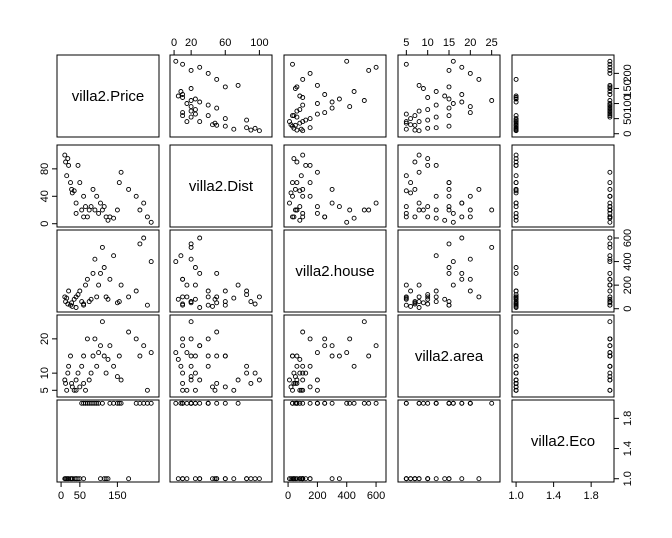 The image size is (672, 538). Describe the element at coordinates (317, 496) in the screenshot. I see `bottom-ticklabel-c2-1: 200` at that location.